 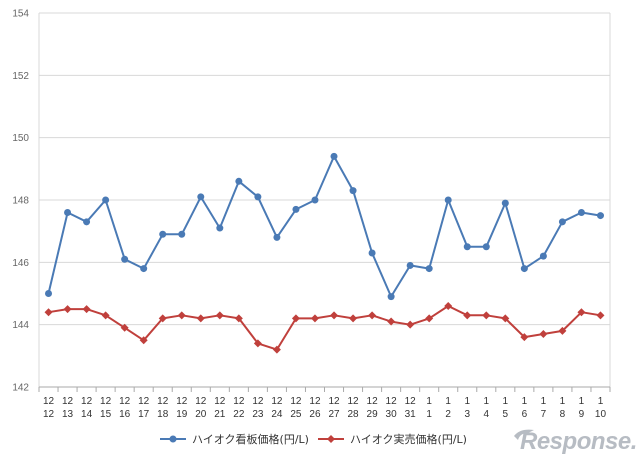 I want to click on response-logo: Response., so click(x=575, y=441).